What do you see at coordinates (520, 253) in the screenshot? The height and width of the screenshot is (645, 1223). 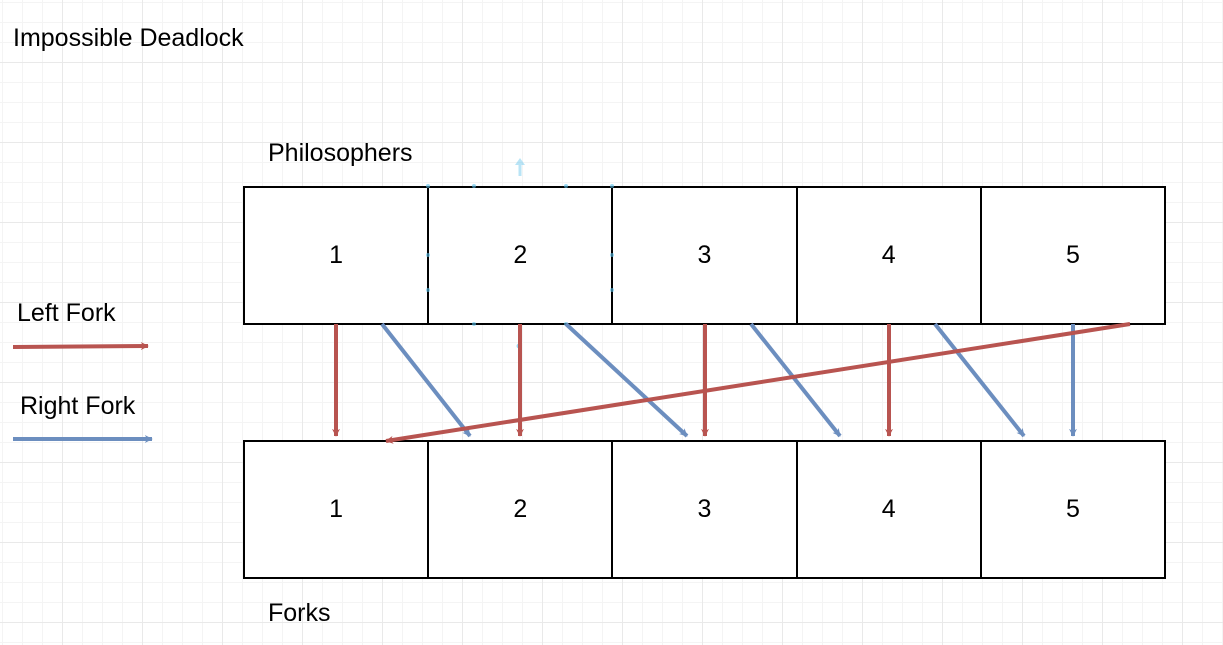 I see `selection-handles` at bounding box center [520, 253].